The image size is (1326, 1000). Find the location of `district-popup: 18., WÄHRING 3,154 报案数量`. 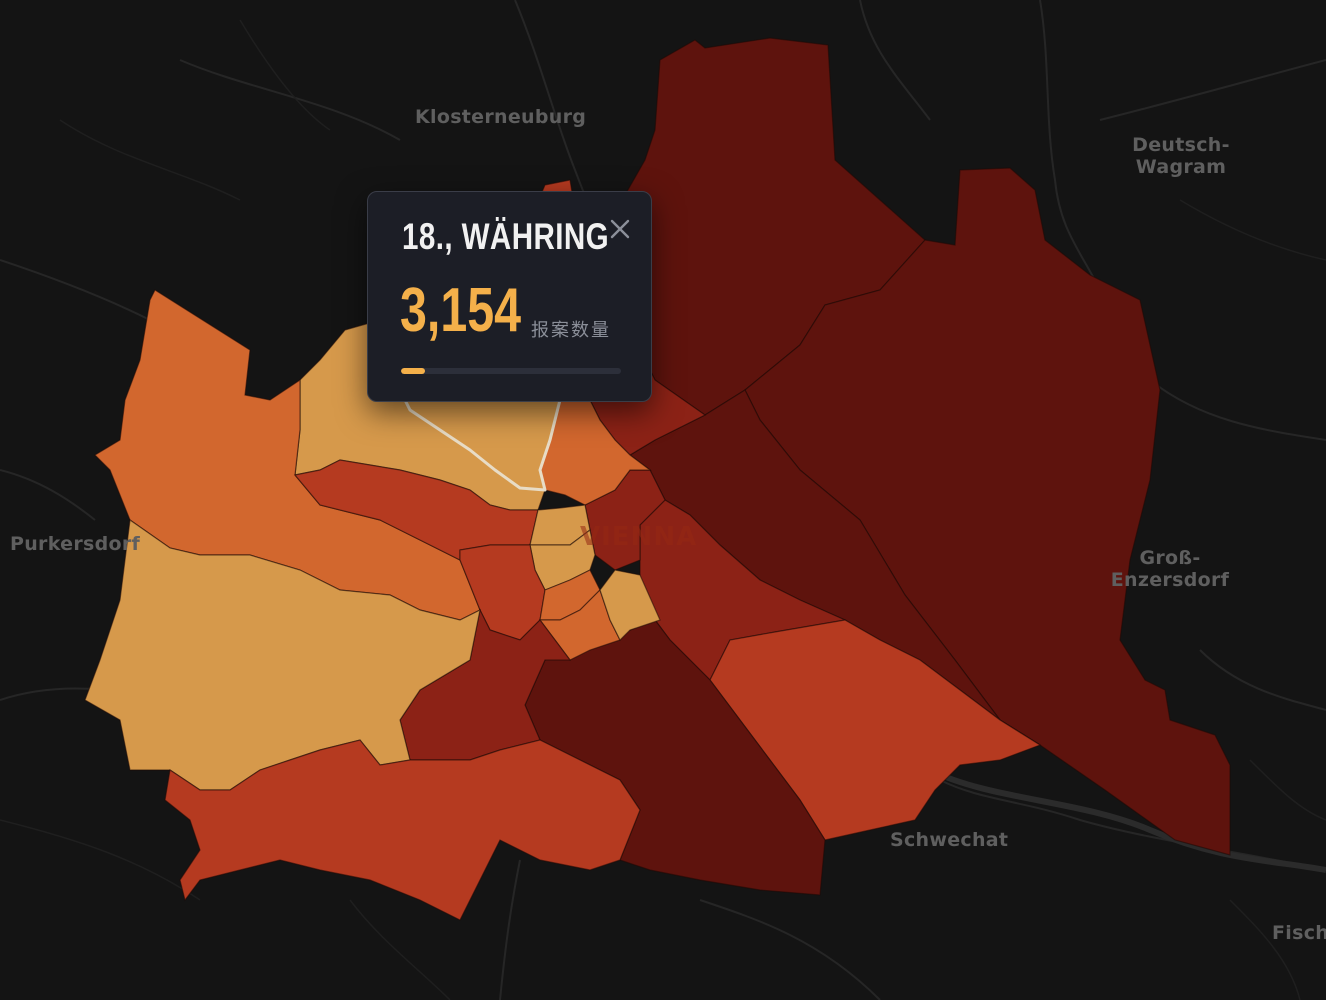

district-popup: 18., WÄHRING 3,154 报案数量 is located at coordinates (509, 296).